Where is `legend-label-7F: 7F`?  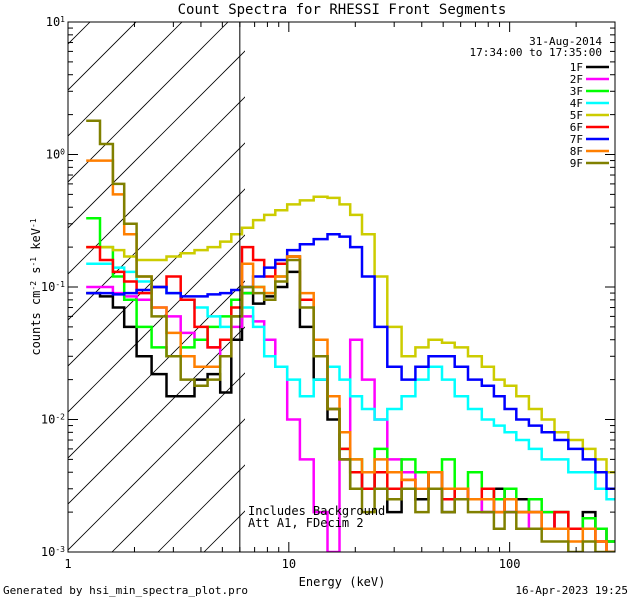
legend-label-7F: 7F is located at coordinates (576, 139).